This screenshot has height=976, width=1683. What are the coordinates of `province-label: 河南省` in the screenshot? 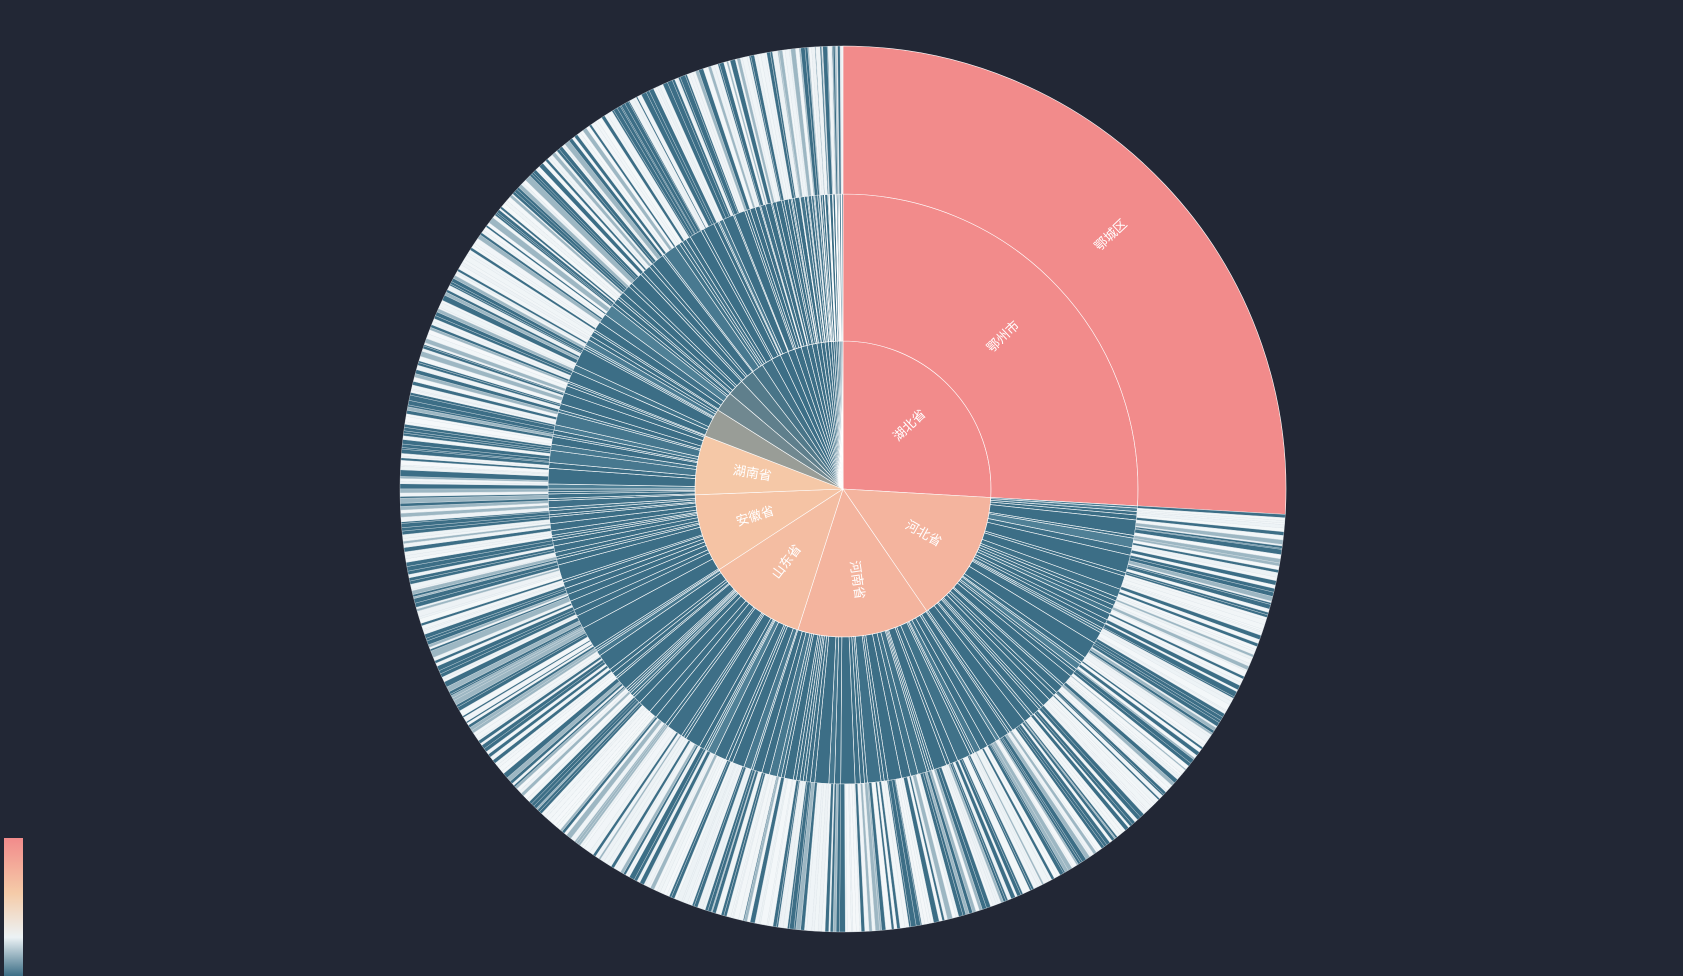 It's located at (856, 579).